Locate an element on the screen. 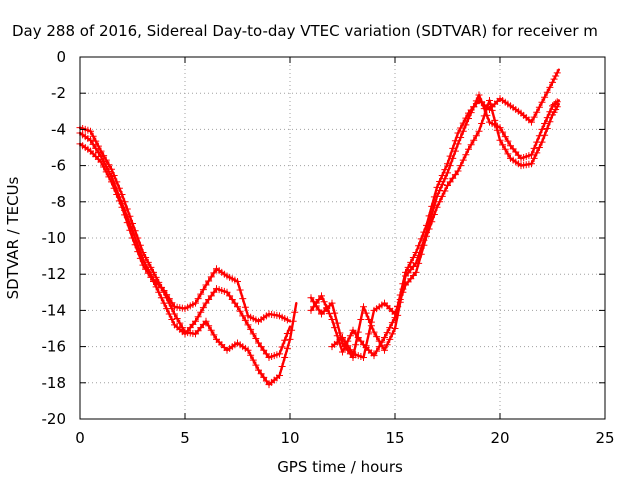 This screenshot has height=480, width=640. x-tick-label: 25 is located at coordinates (604, 438).